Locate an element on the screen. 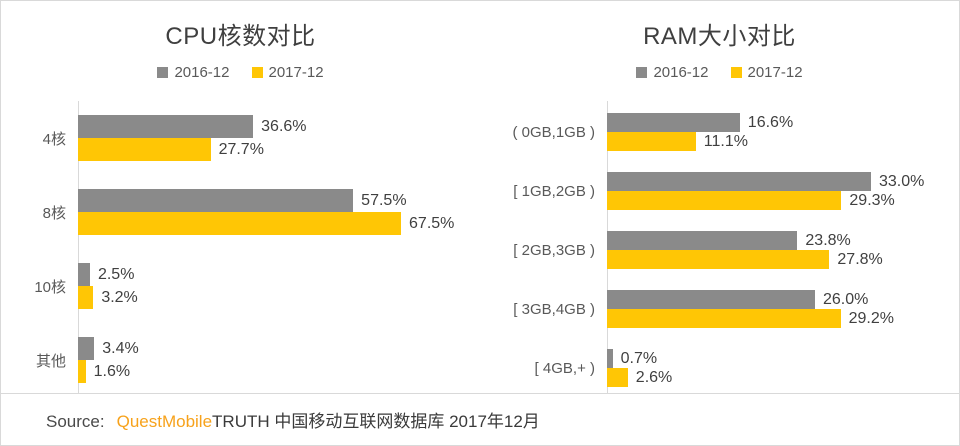 The image size is (960, 446). bar-group: 其他 3.4% 1.6% is located at coordinates (240, 360).